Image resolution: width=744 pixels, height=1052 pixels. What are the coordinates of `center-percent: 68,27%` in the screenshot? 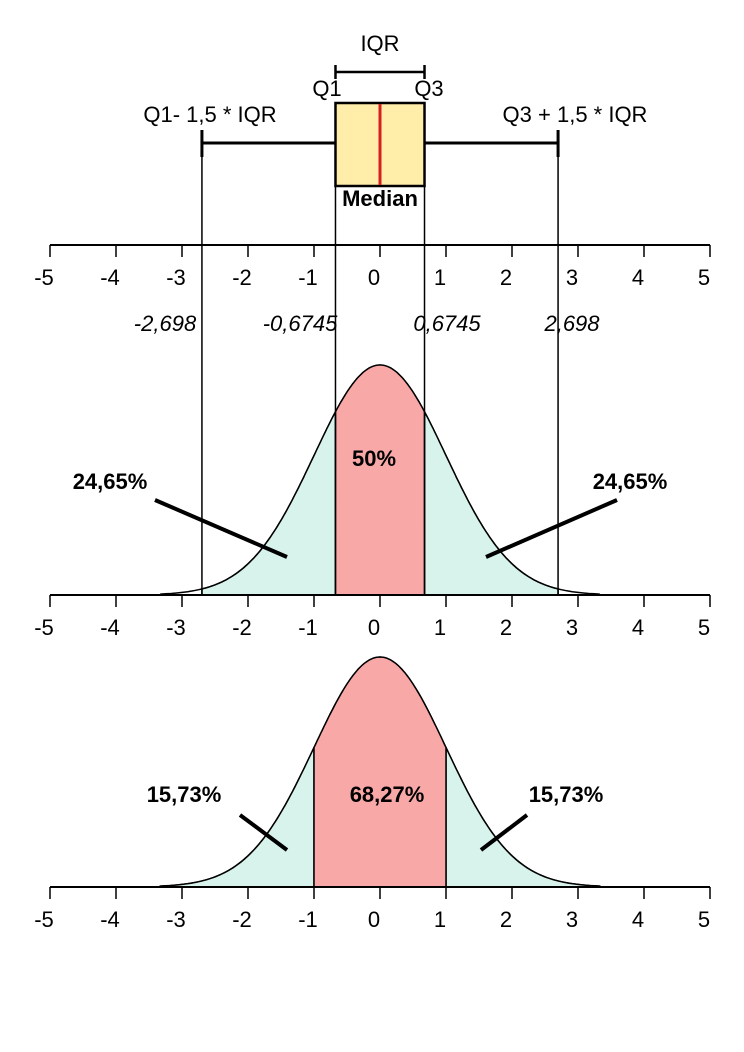 It's located at (387, 794).